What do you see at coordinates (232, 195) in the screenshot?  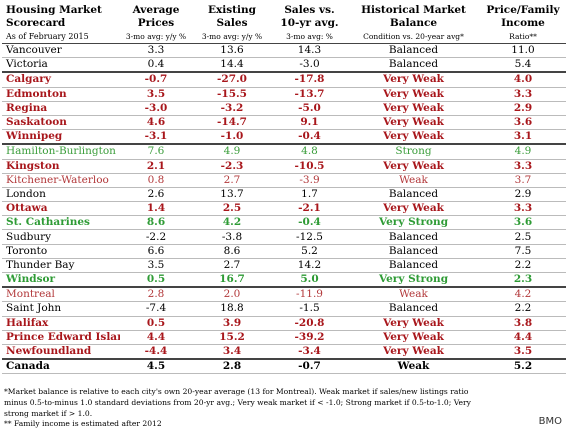 I see `cell: 13.7` at bounding box center [232, 195].